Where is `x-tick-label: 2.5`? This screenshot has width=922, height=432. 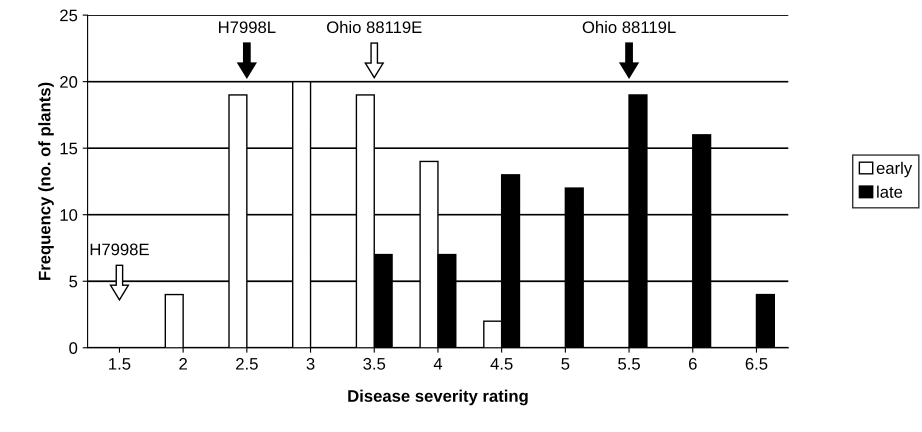
x-tick-label: 2.5 is located at coordinates (247, 364).